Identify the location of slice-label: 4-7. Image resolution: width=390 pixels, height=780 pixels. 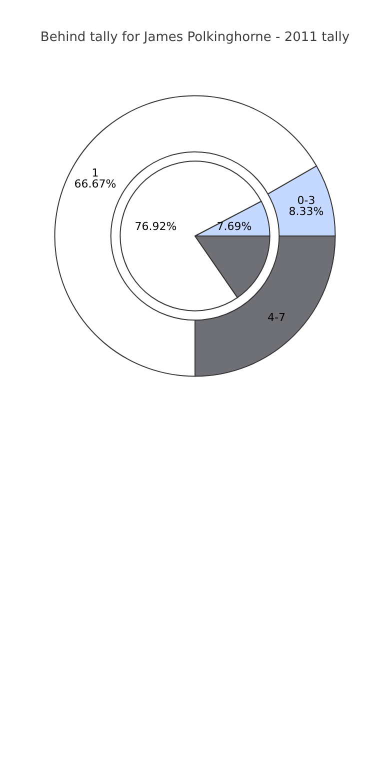
(276, 317).